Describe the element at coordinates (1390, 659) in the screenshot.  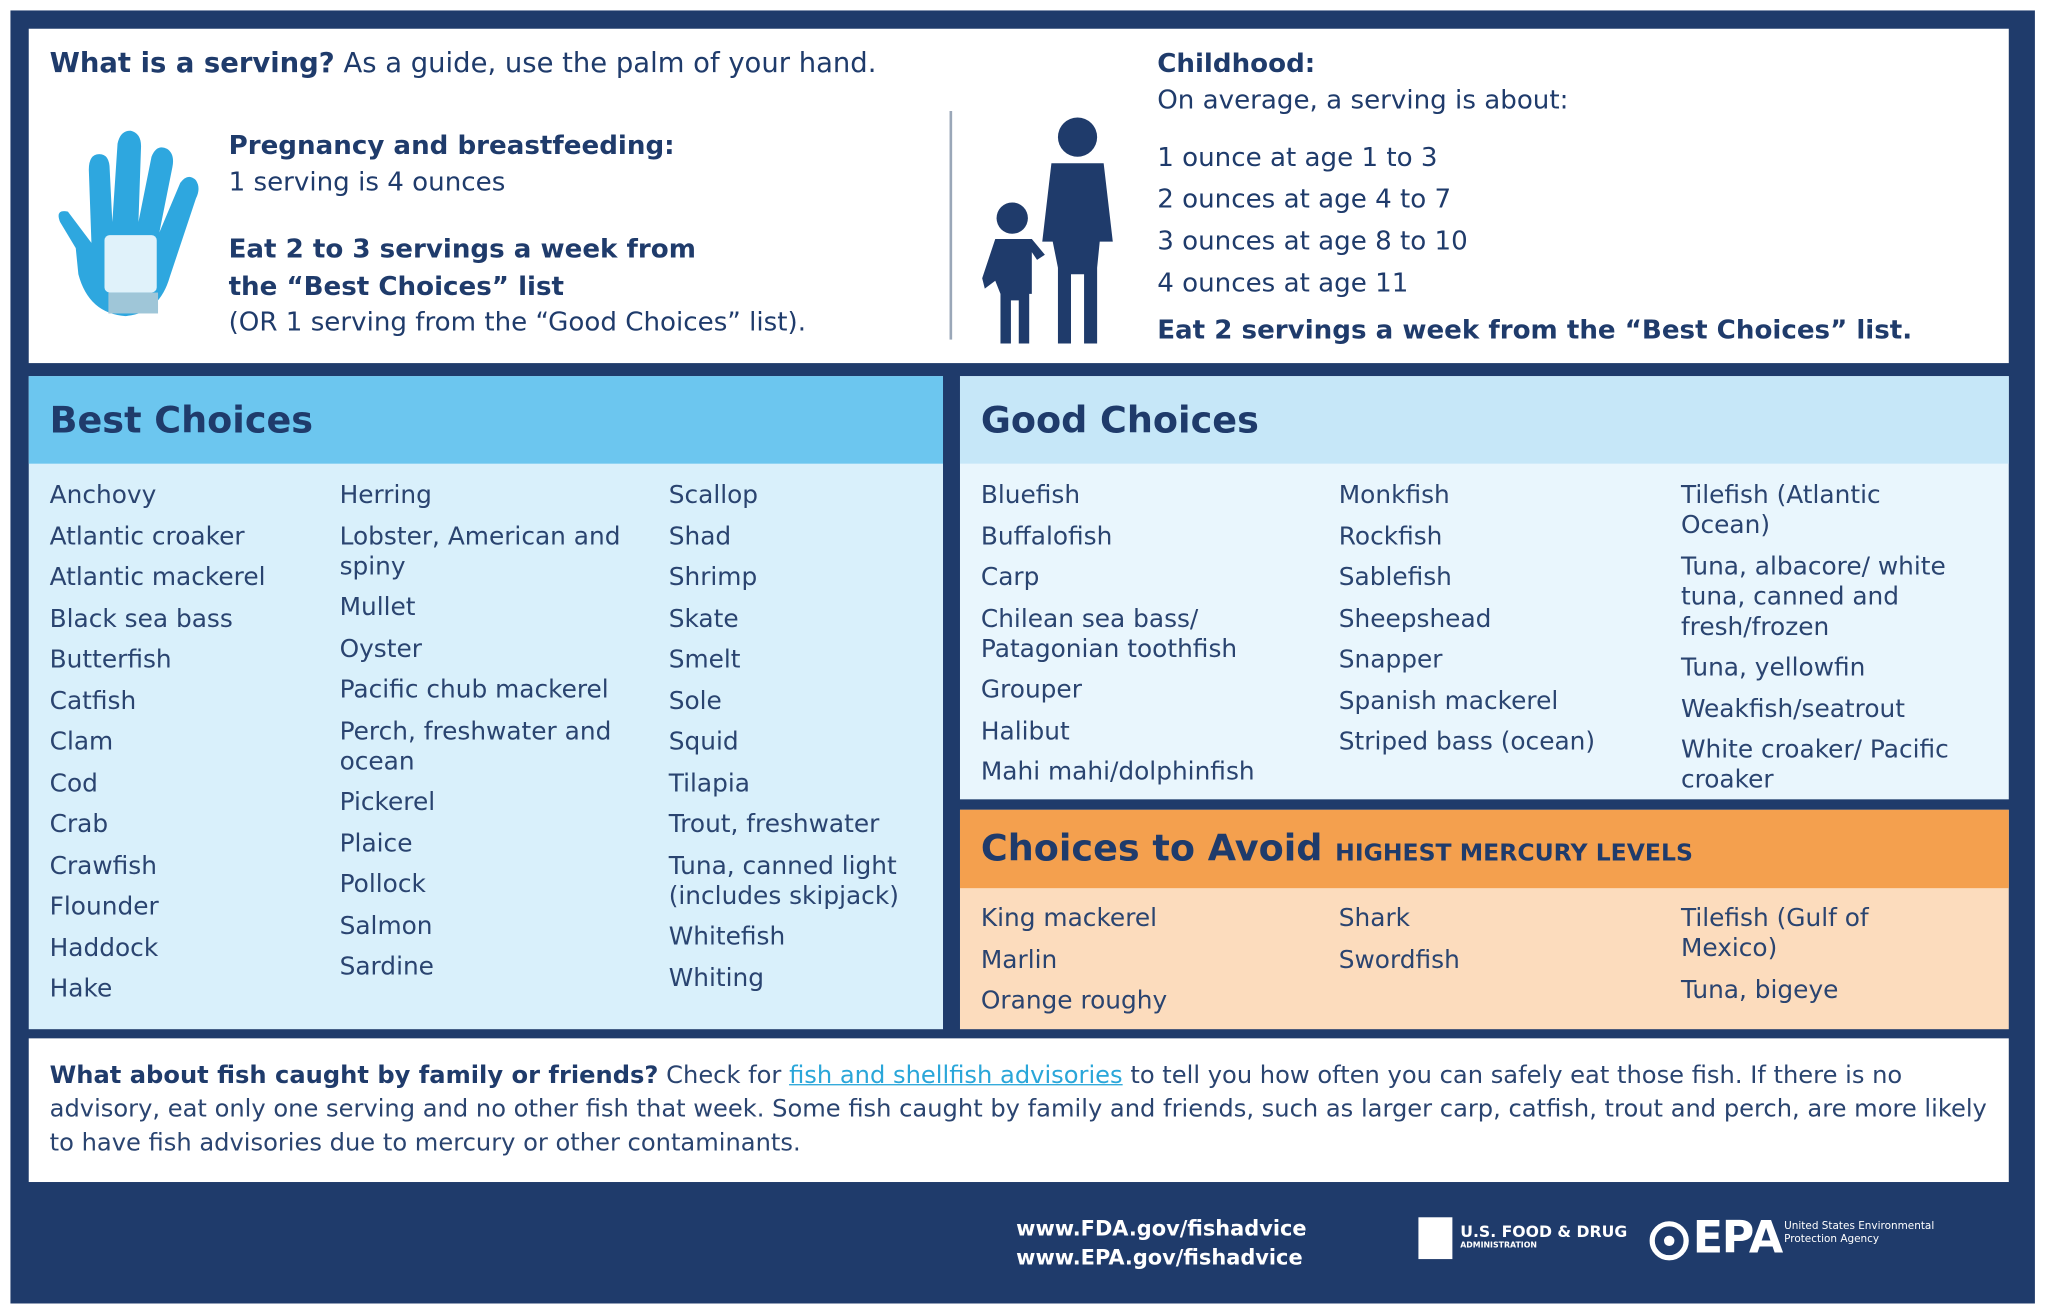
I see `fish-item: Snapper` at that location.